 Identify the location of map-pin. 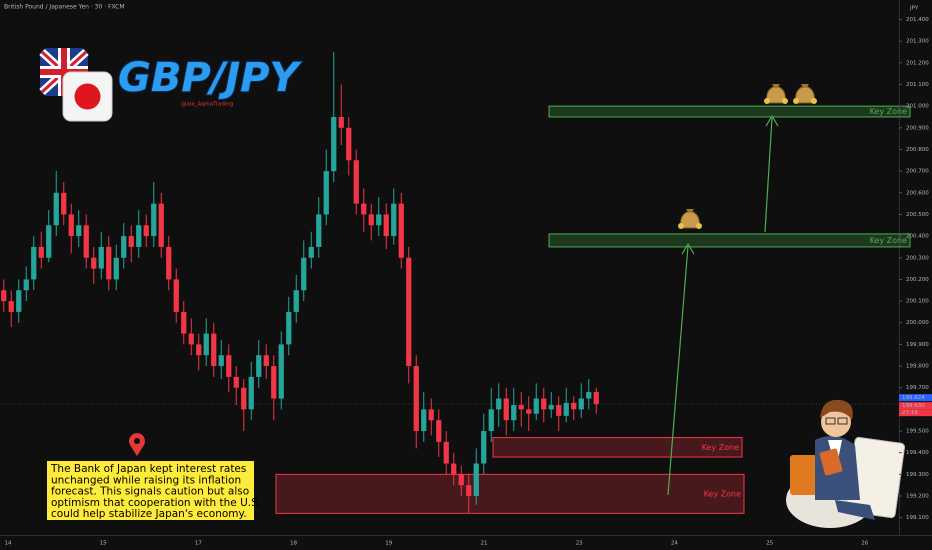
(137, 444).